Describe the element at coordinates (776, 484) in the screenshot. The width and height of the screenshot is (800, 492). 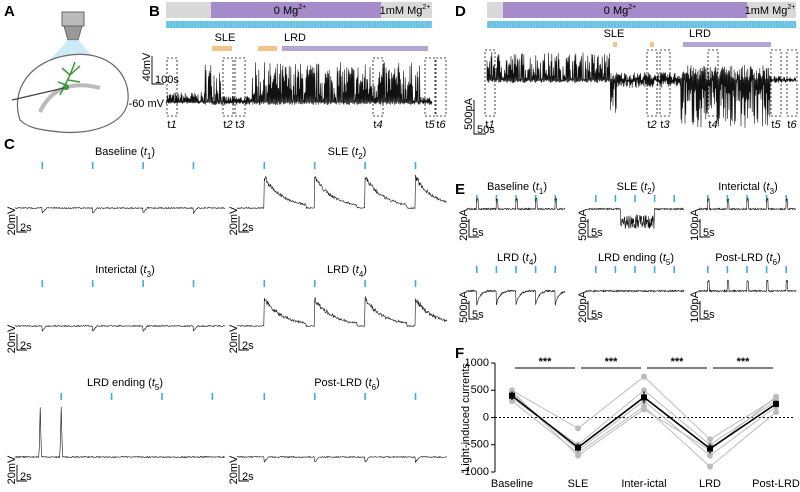
I see `x-tick-label: Post-LRD` at that location.